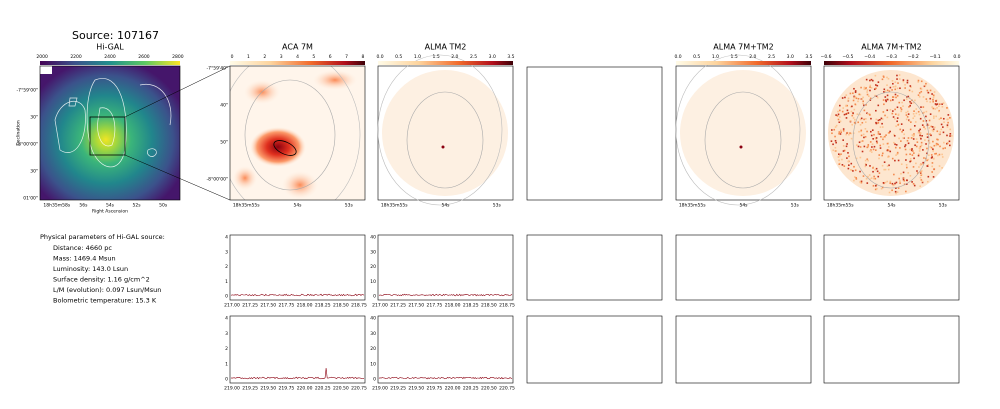  Describe the element at coordinates (398, 57) in the screenshot. I see `colorbar-tick: 0.5` at that location.